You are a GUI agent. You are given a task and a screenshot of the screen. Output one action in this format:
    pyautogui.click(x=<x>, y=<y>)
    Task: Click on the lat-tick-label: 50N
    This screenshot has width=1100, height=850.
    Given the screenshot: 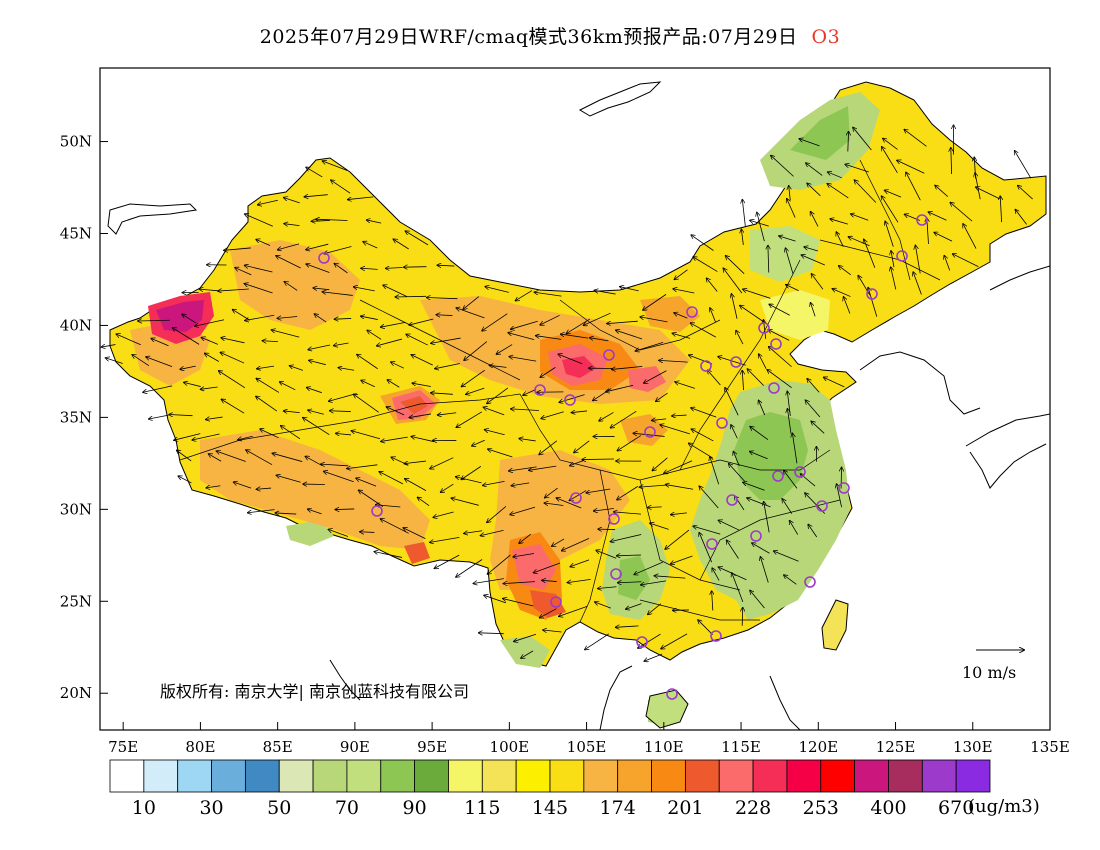 What is the action you would take?
    pyautogui.click(x=76, y=142)
    